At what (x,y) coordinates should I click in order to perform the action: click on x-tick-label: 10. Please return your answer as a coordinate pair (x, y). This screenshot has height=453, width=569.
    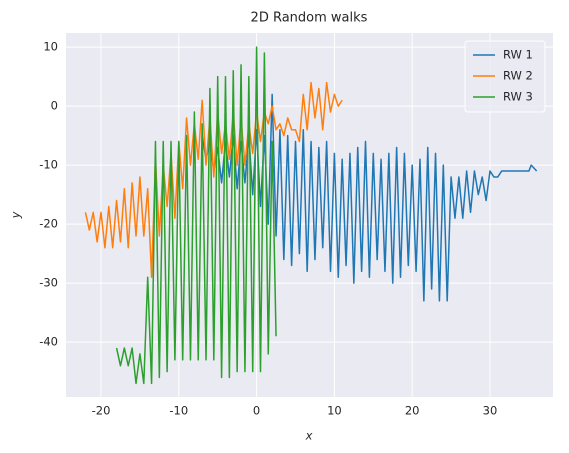
    Looking at the image, I should click on (334, 411).